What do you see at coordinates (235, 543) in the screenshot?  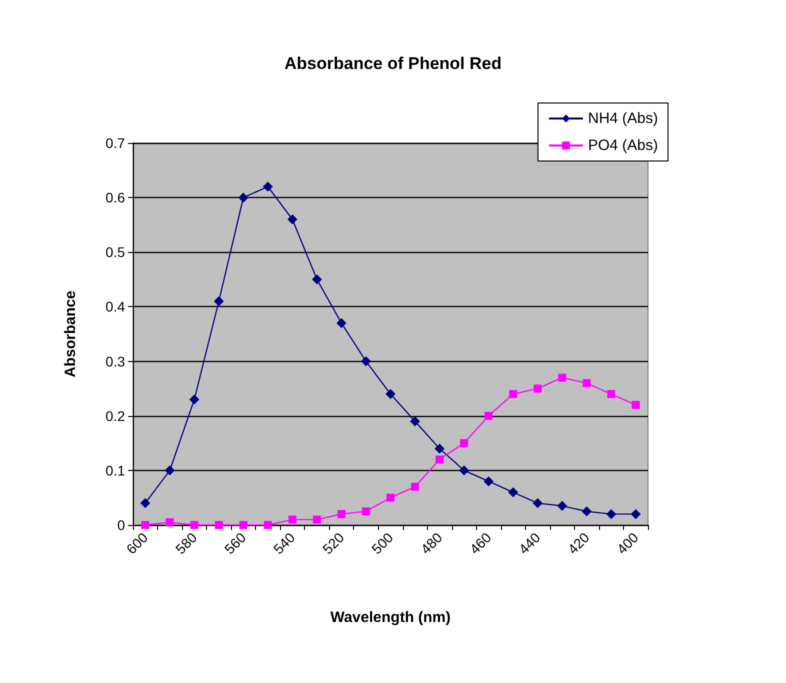 I see `x-tick-label: 560` at bounding box center [235, 543].